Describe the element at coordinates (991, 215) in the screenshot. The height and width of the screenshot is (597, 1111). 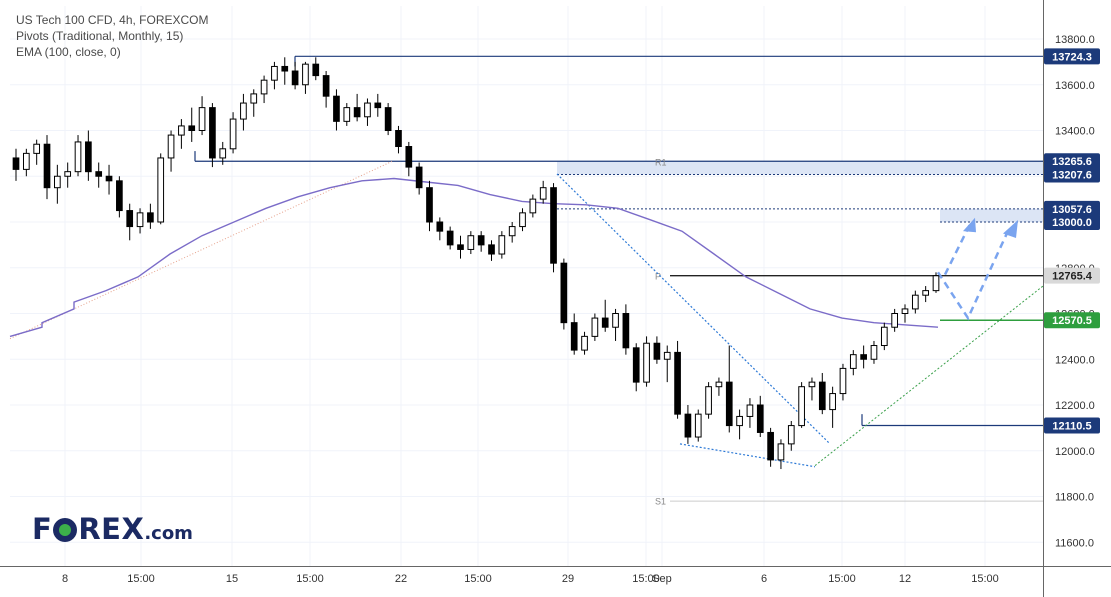
I see `resistance-zone-lower` at that location.